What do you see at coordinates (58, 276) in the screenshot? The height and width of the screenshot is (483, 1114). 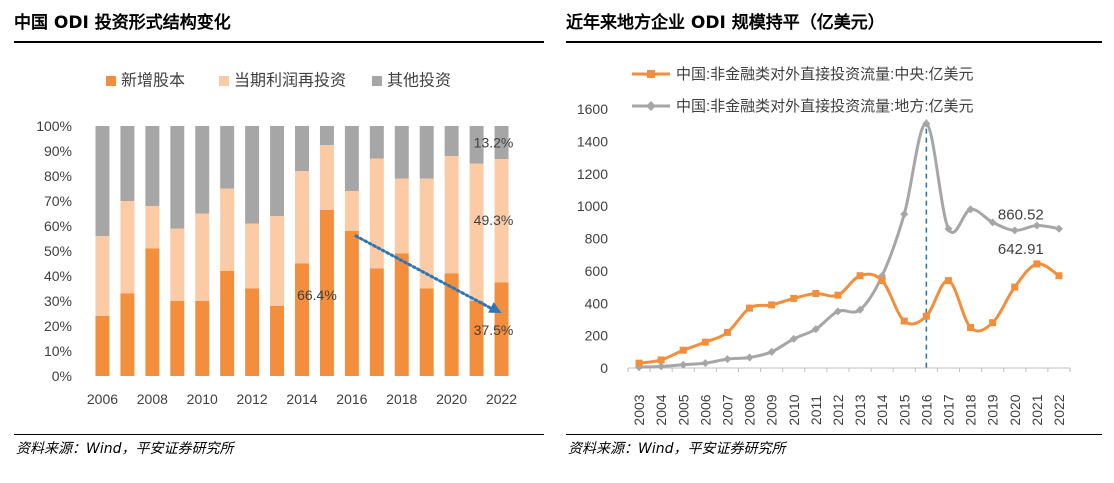 I see `y-tick-label: 40%` at bounding box center [58, 276].